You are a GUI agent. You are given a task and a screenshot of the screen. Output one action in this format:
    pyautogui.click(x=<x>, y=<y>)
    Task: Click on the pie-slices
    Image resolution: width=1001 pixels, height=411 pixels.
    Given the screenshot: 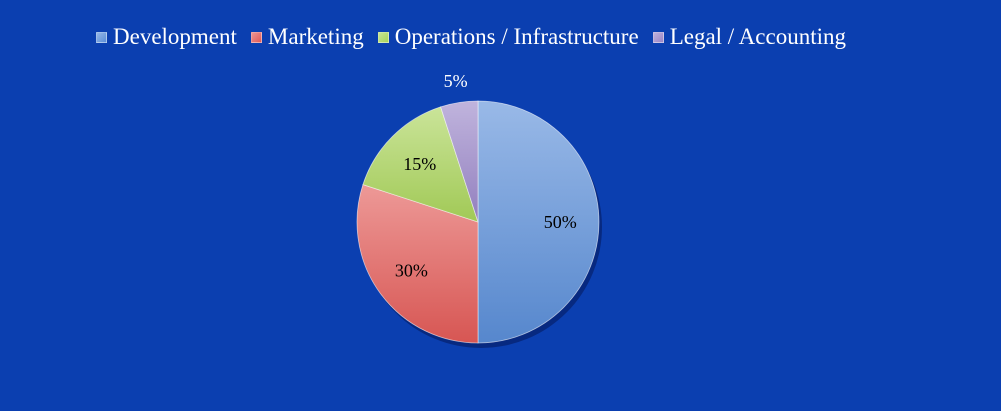 What is the action you would take?
    pyautogui.click(x=479, y=224)
    